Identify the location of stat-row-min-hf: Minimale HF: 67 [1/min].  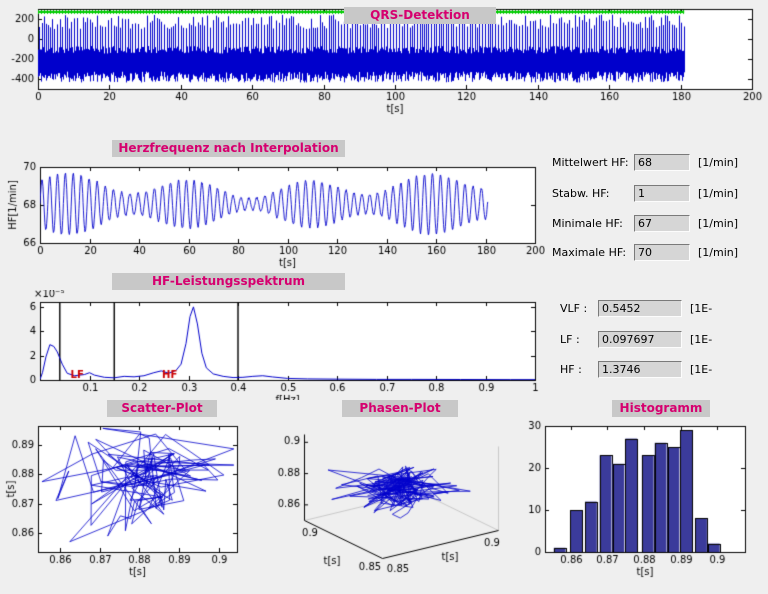
(645, 223).